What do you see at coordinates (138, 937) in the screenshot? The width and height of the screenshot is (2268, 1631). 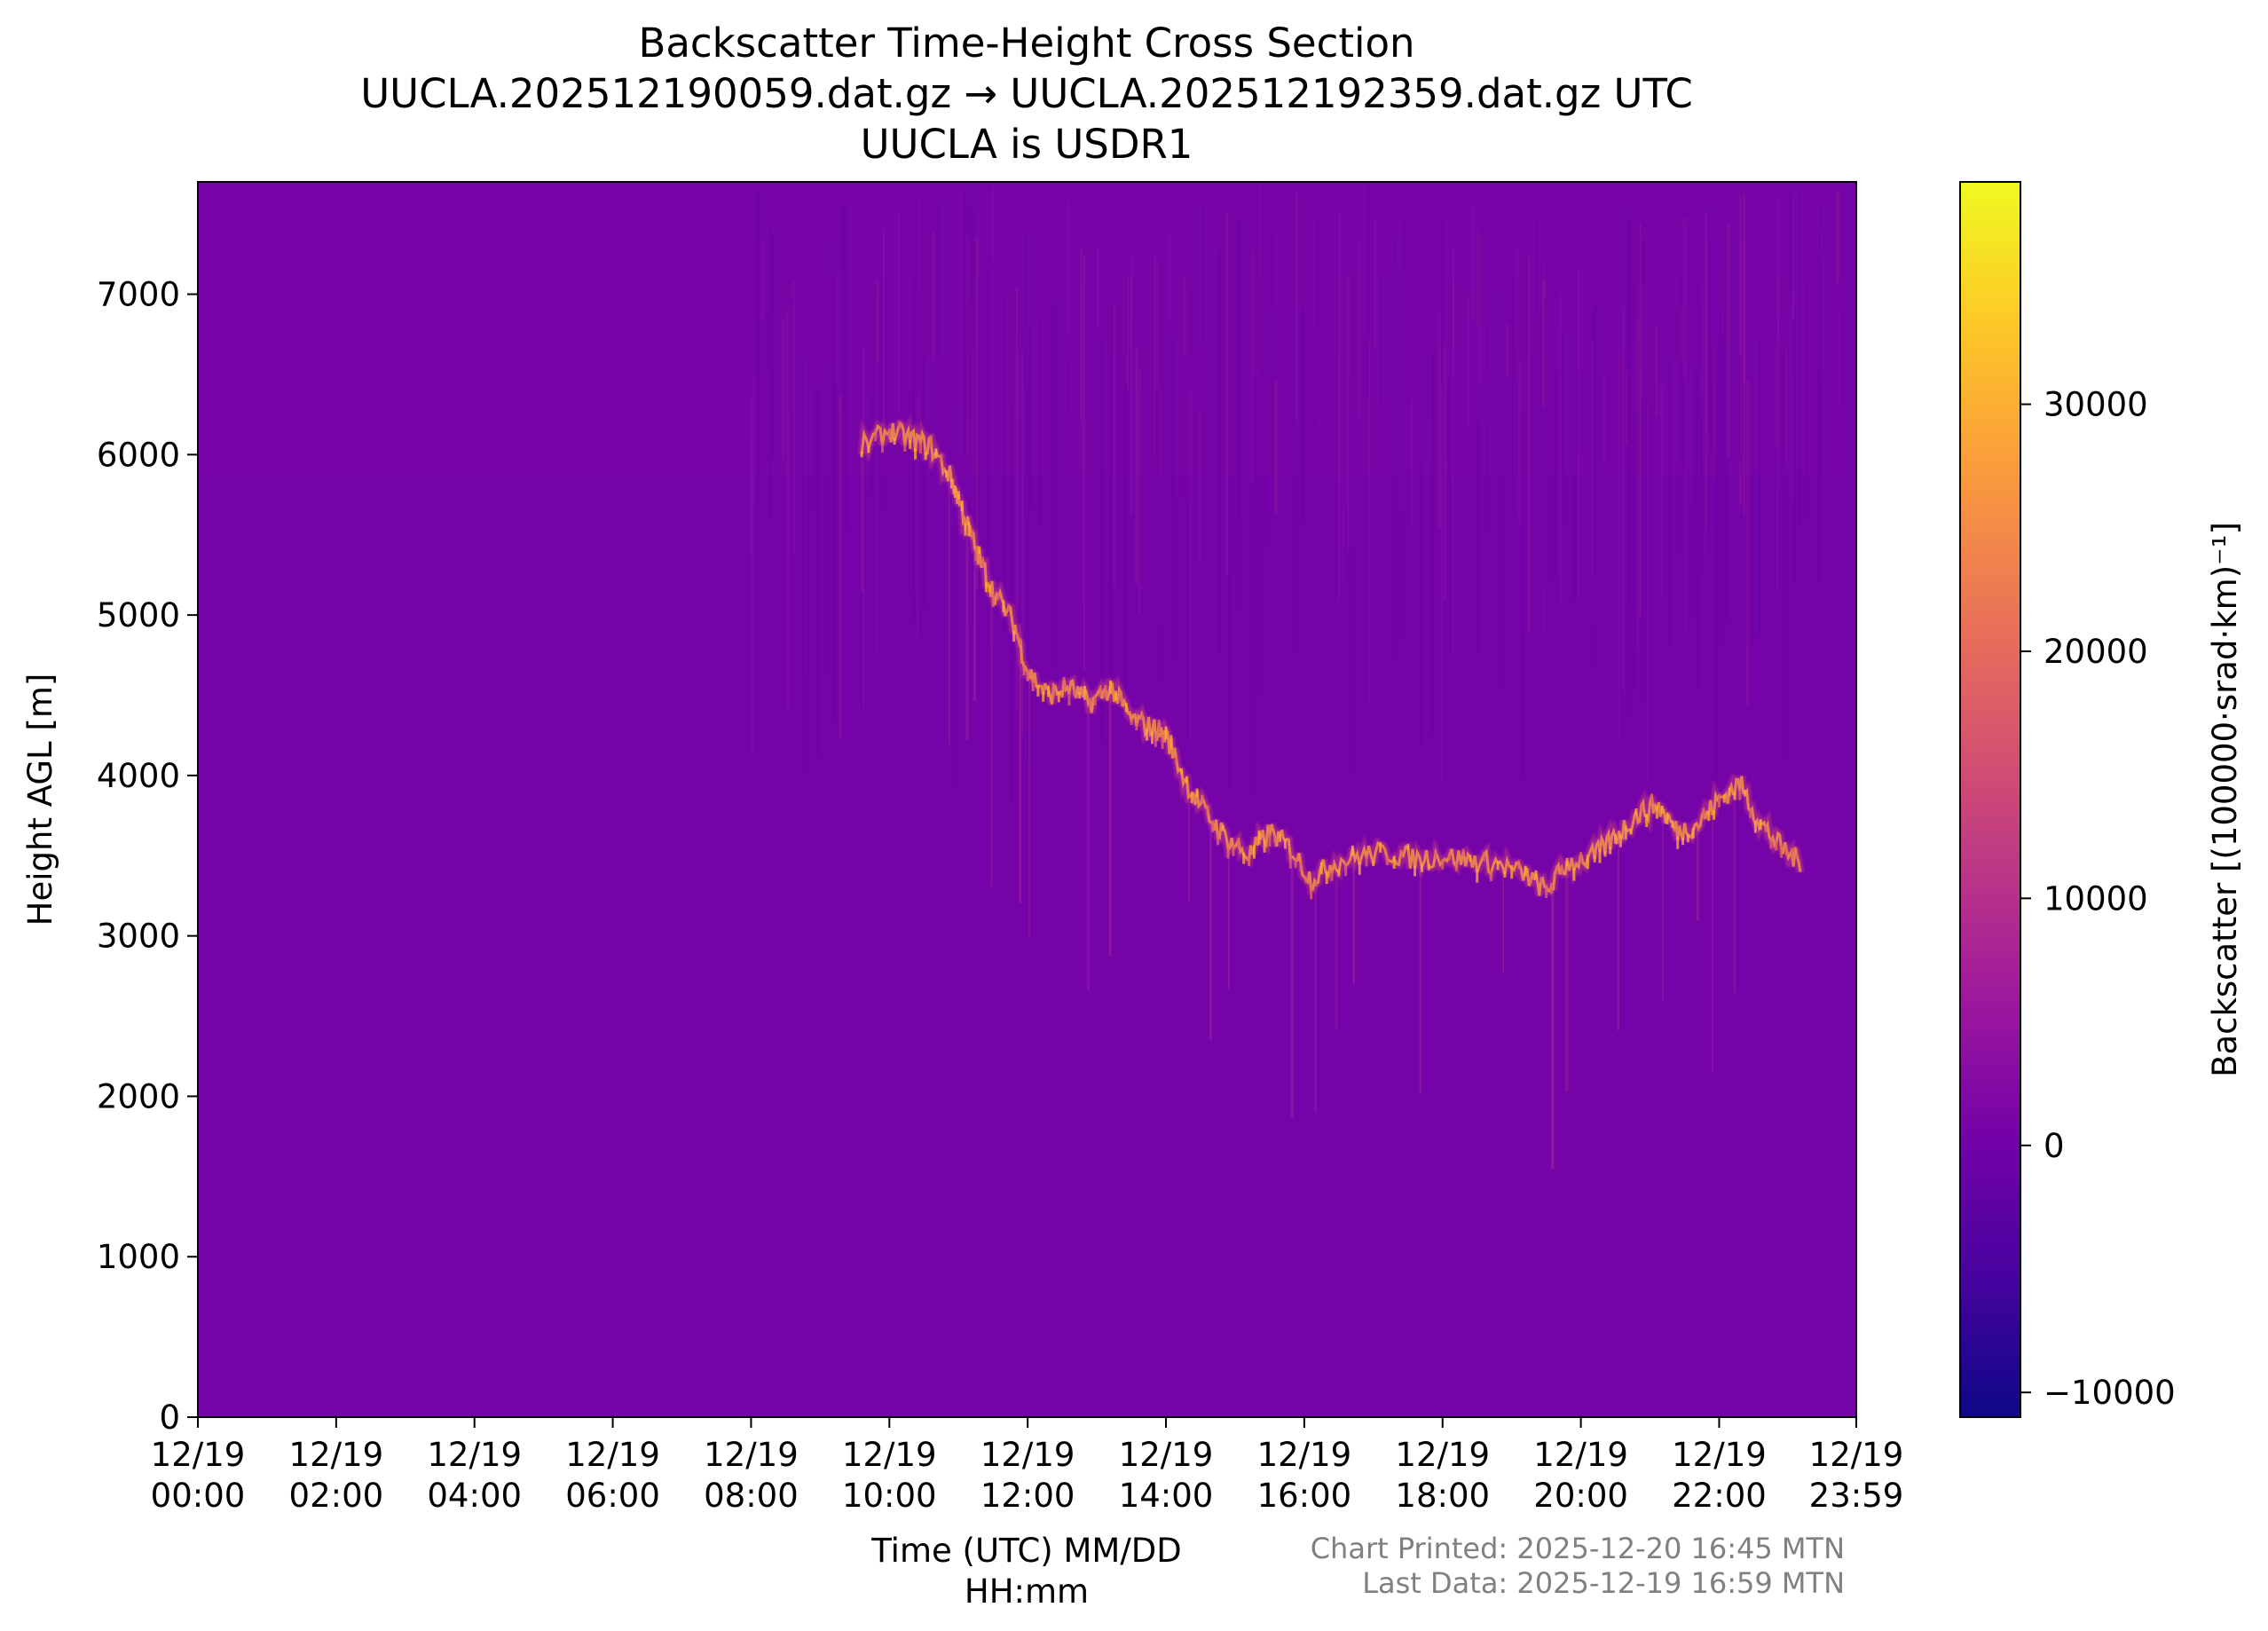 I see `y-tick-label: 3000` at bounding box center [138, 937].